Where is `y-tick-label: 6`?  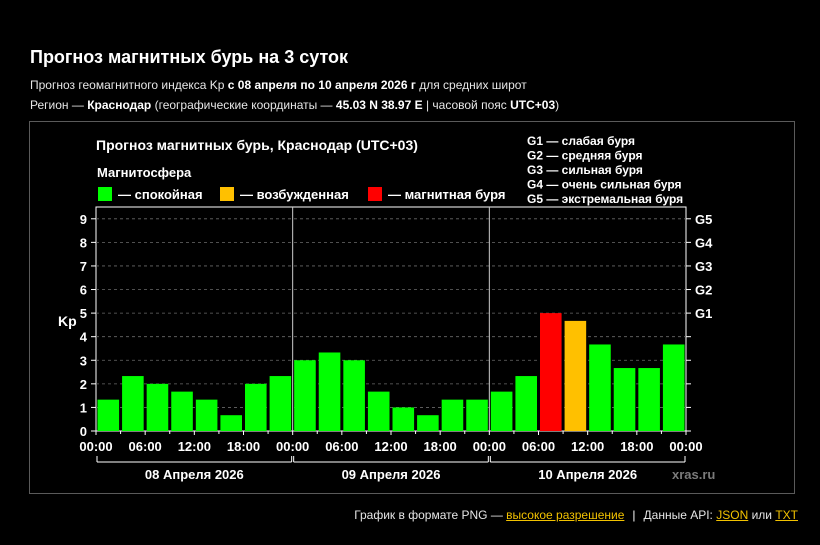
y-tick-label: 6 is located at coordinates (83, 290).